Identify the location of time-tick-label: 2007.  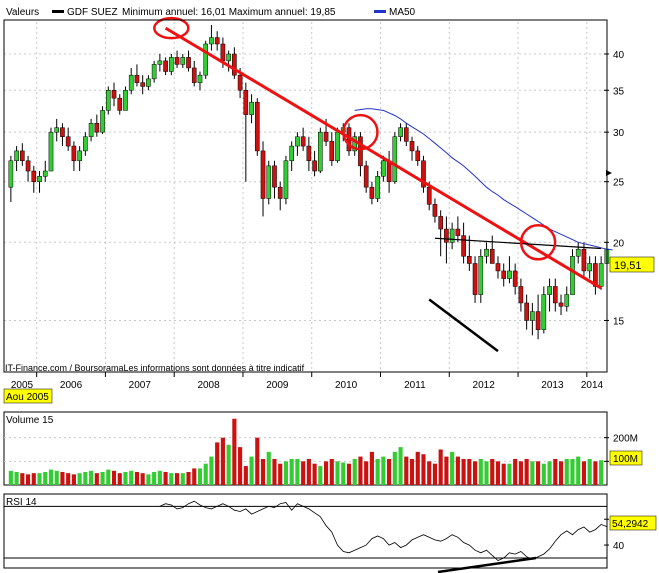
(140, 385).